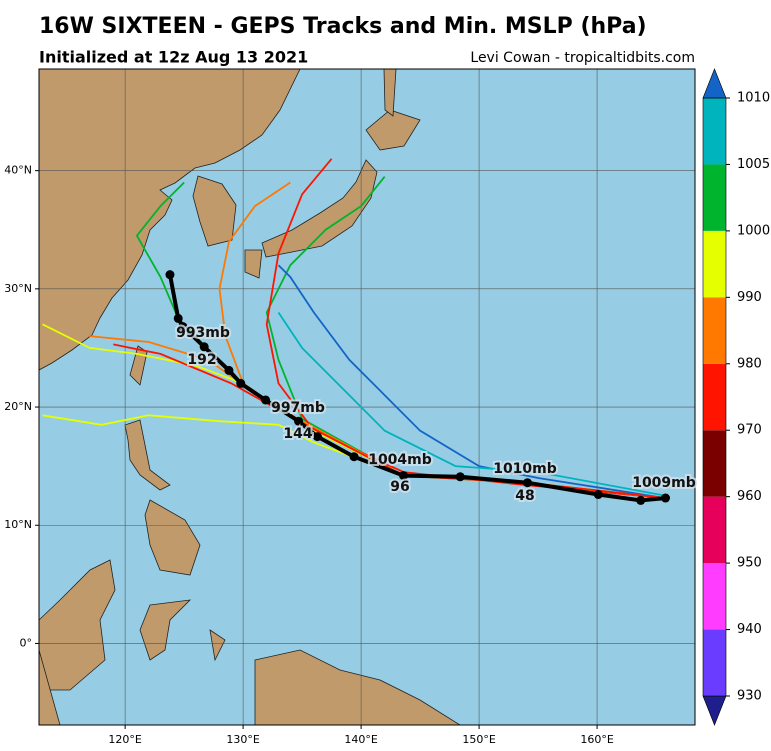 This screenshot has height=751, width=771. I want to click on halmahera, so click(217, 645).